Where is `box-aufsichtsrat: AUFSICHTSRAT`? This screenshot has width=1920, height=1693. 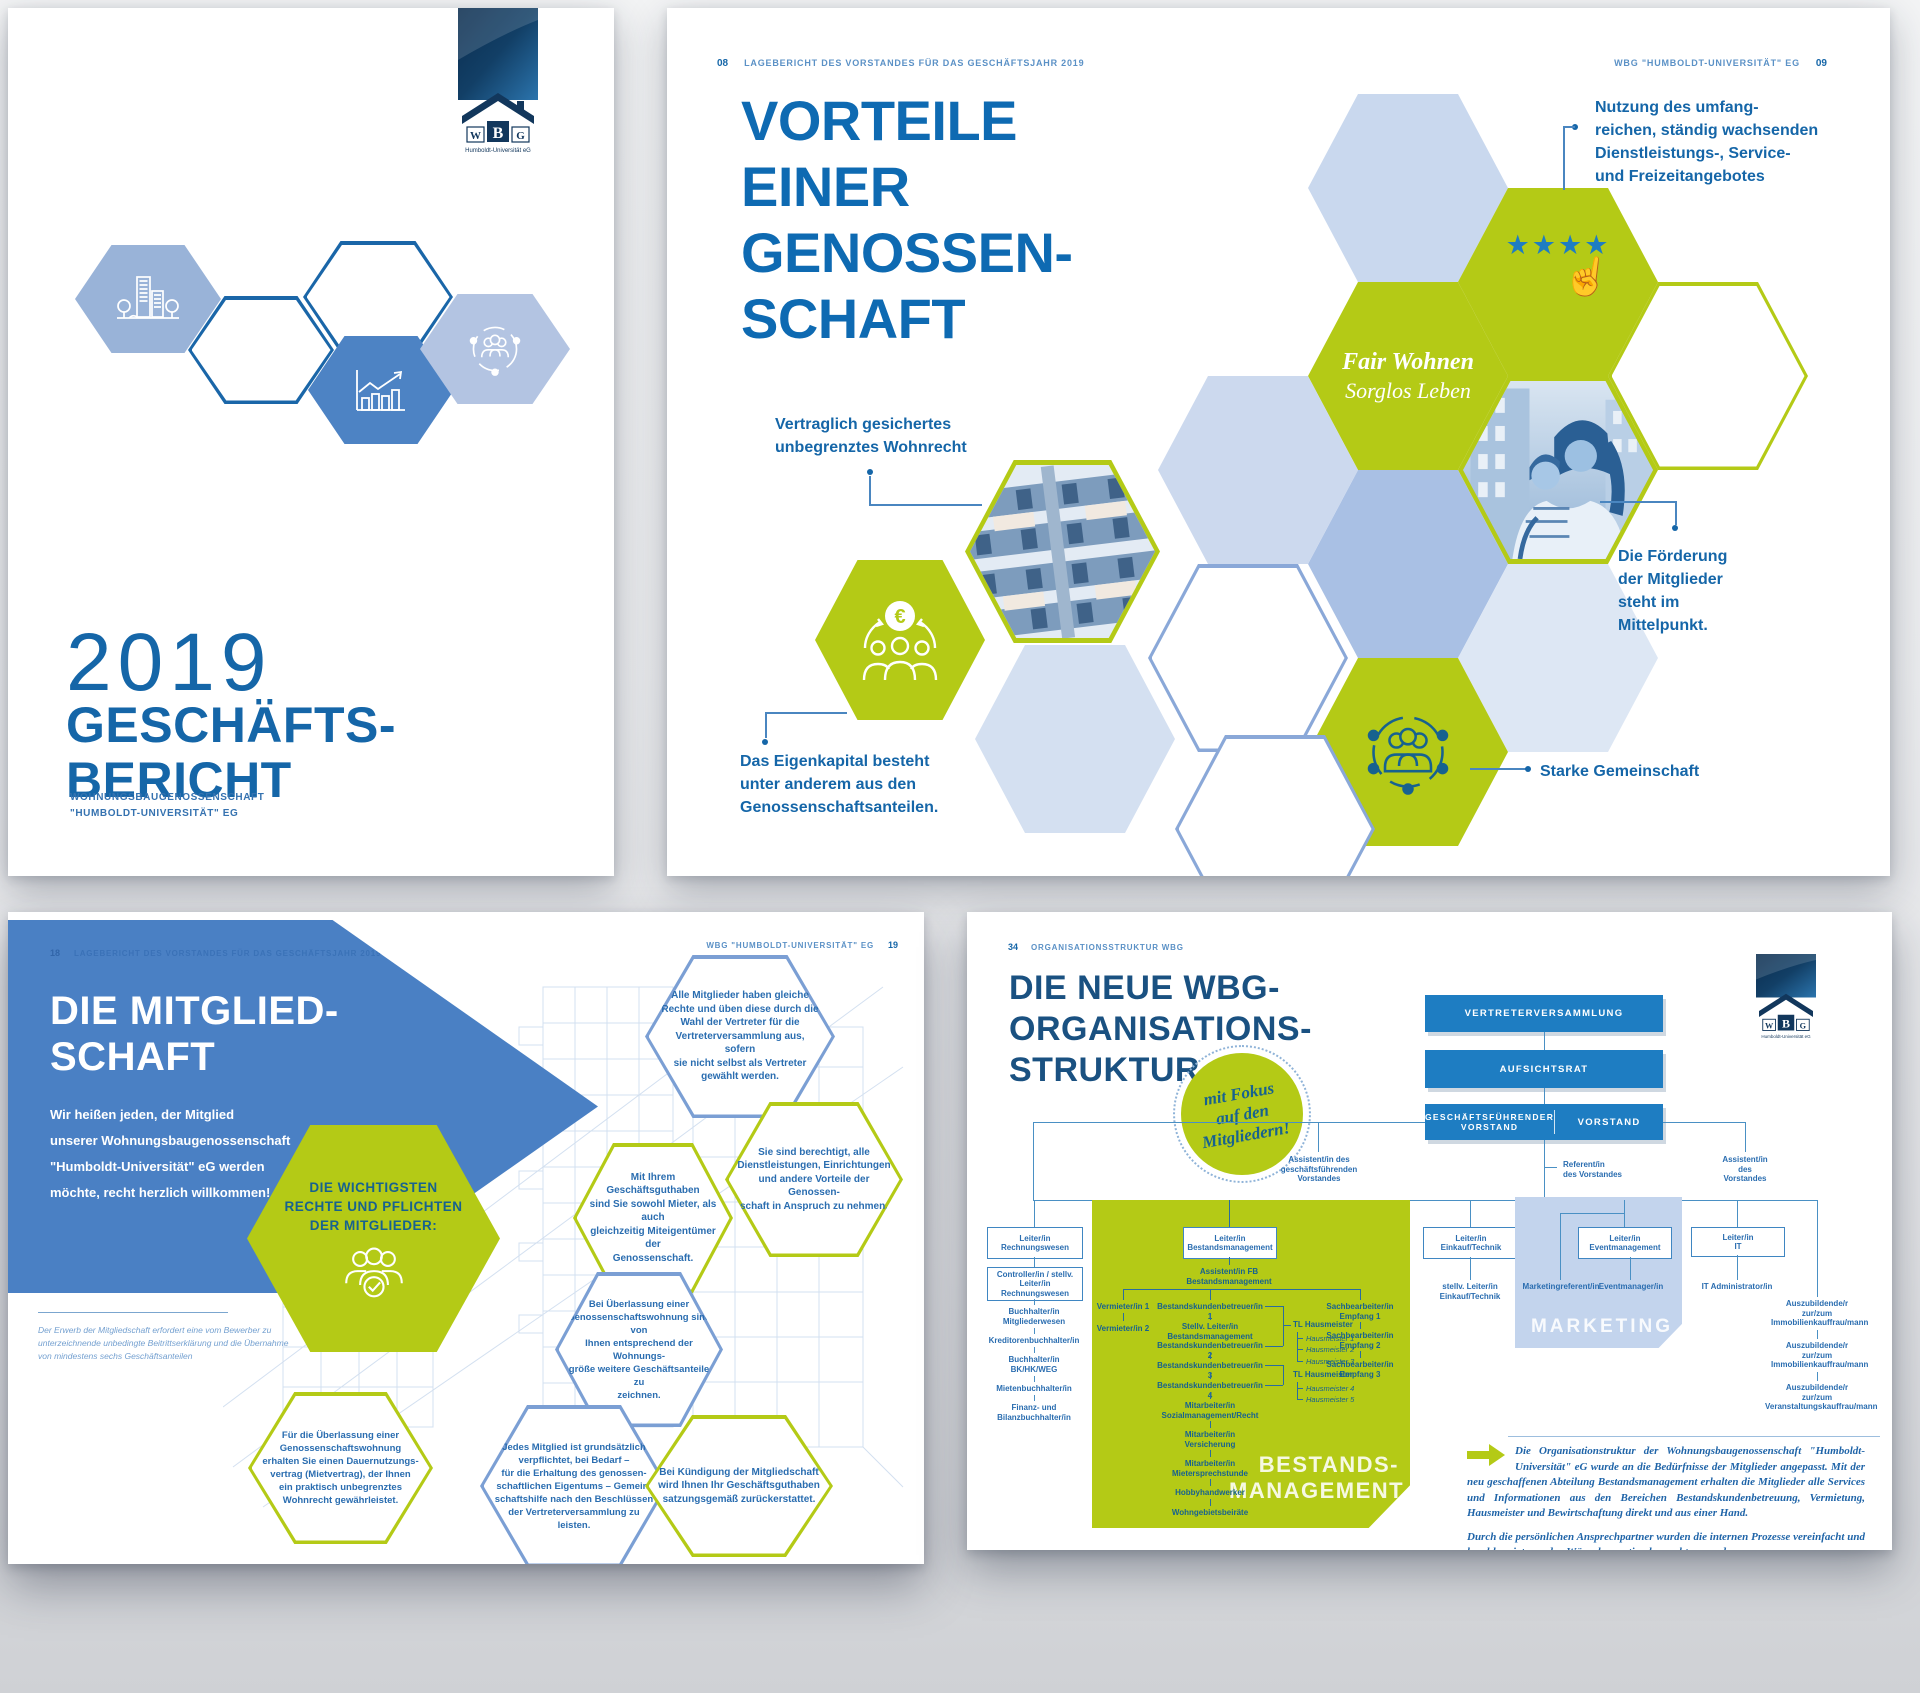
box-aufsichtsrat: AUFSICHTSRAT is located at coordinates (1544, 1069).